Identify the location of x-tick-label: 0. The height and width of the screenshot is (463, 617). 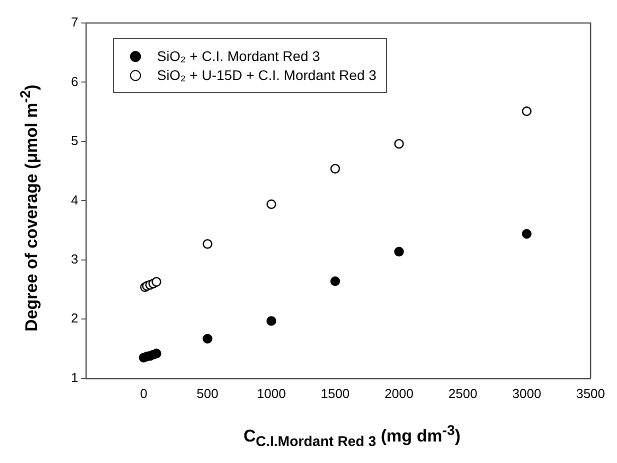
(144, 393).